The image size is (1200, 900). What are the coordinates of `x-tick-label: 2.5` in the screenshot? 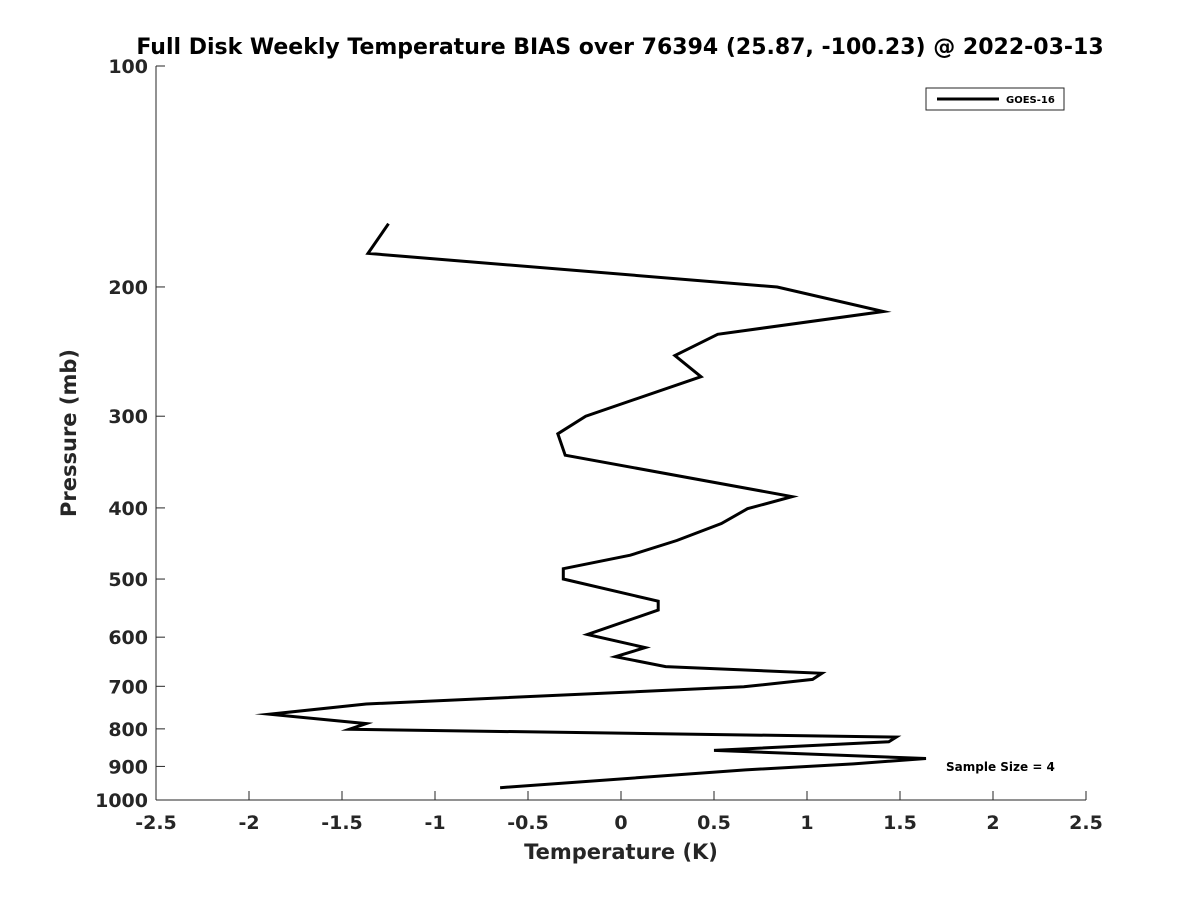 It's located at (1086, 823).